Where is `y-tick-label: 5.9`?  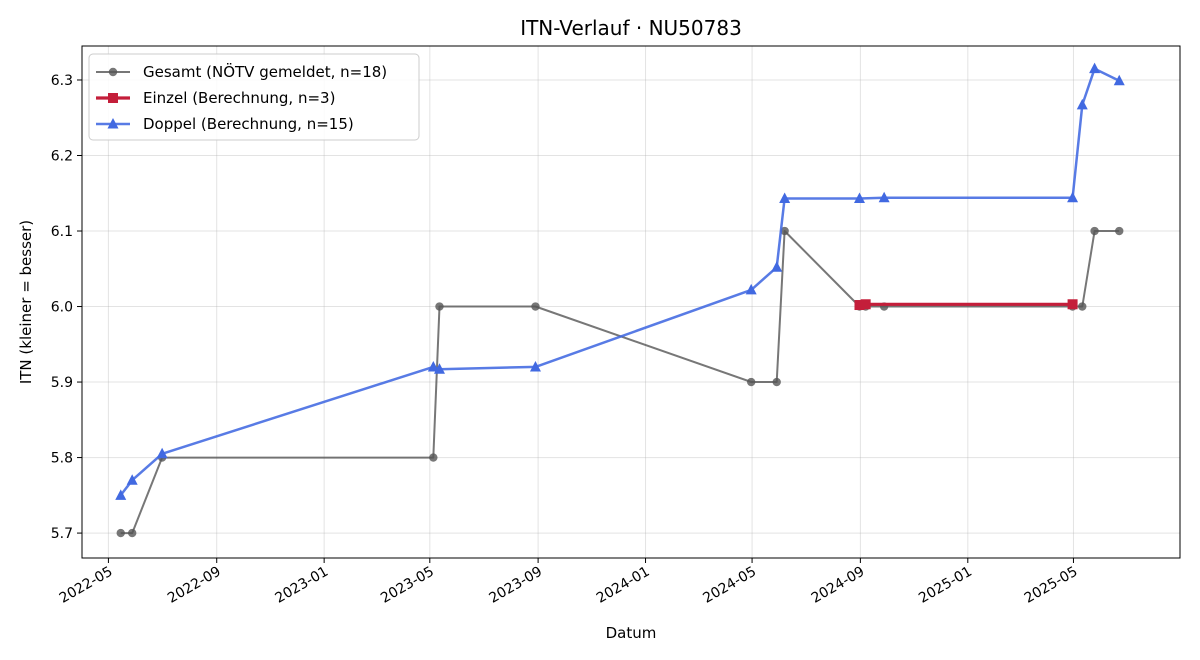
y-tick-label: 5.9 is located at coordinates (62, 383).